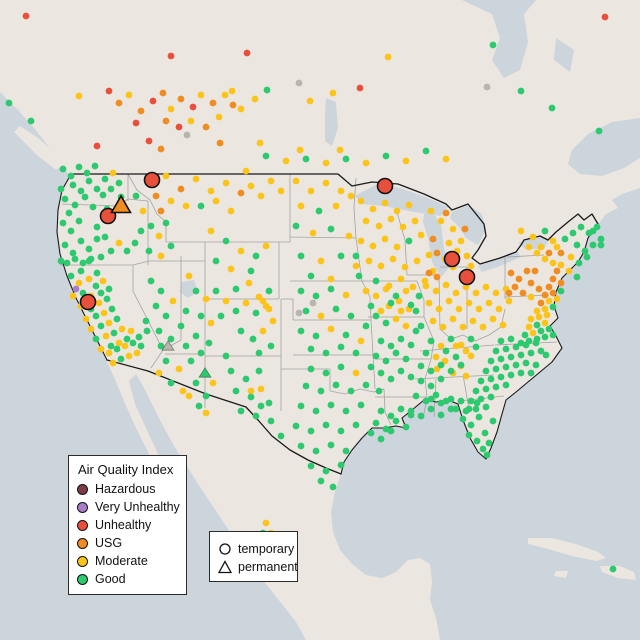 This screenshot has width=640, height=640. I want to click on hispaniola-island, so click(618, 573).